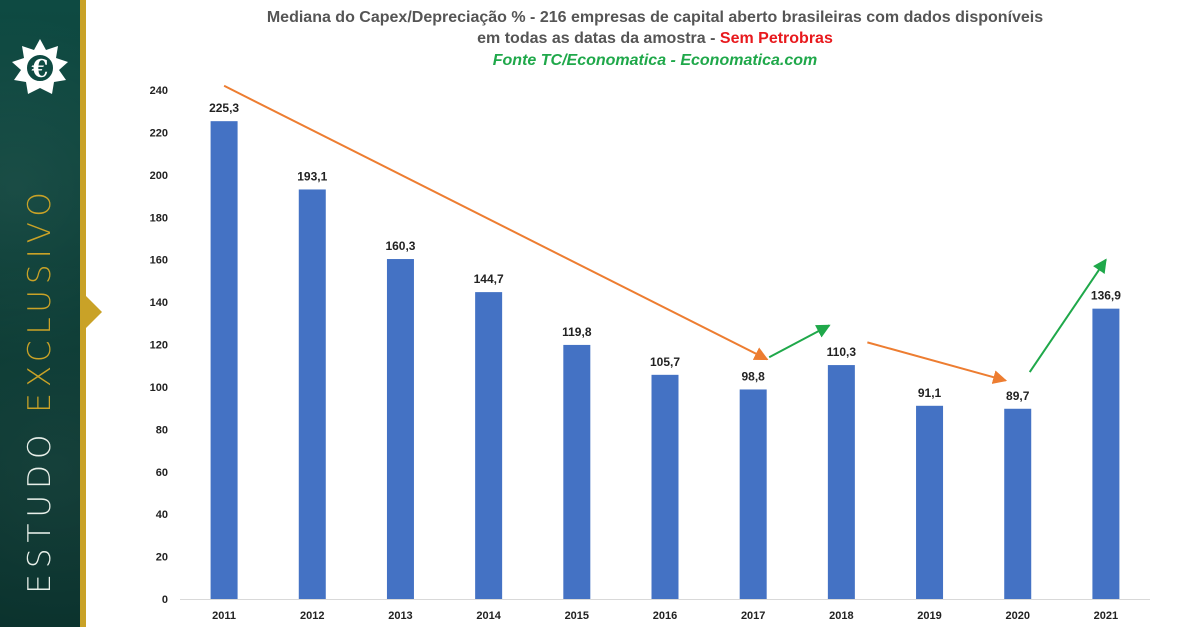 Image resolution: width=1200 pixels, height=627 pixels. What do you see at coordinates (776, 38) in the screenshot?
I see `chart-title-highlight: Sem Petrobras` at bounding box center [776, 38].